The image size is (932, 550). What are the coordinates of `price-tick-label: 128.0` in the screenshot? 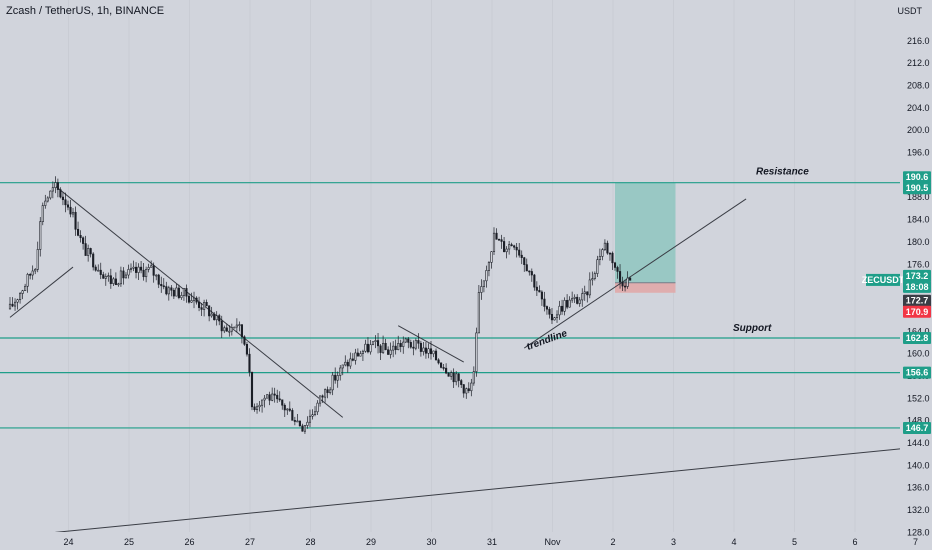 It's located at (918, 532).